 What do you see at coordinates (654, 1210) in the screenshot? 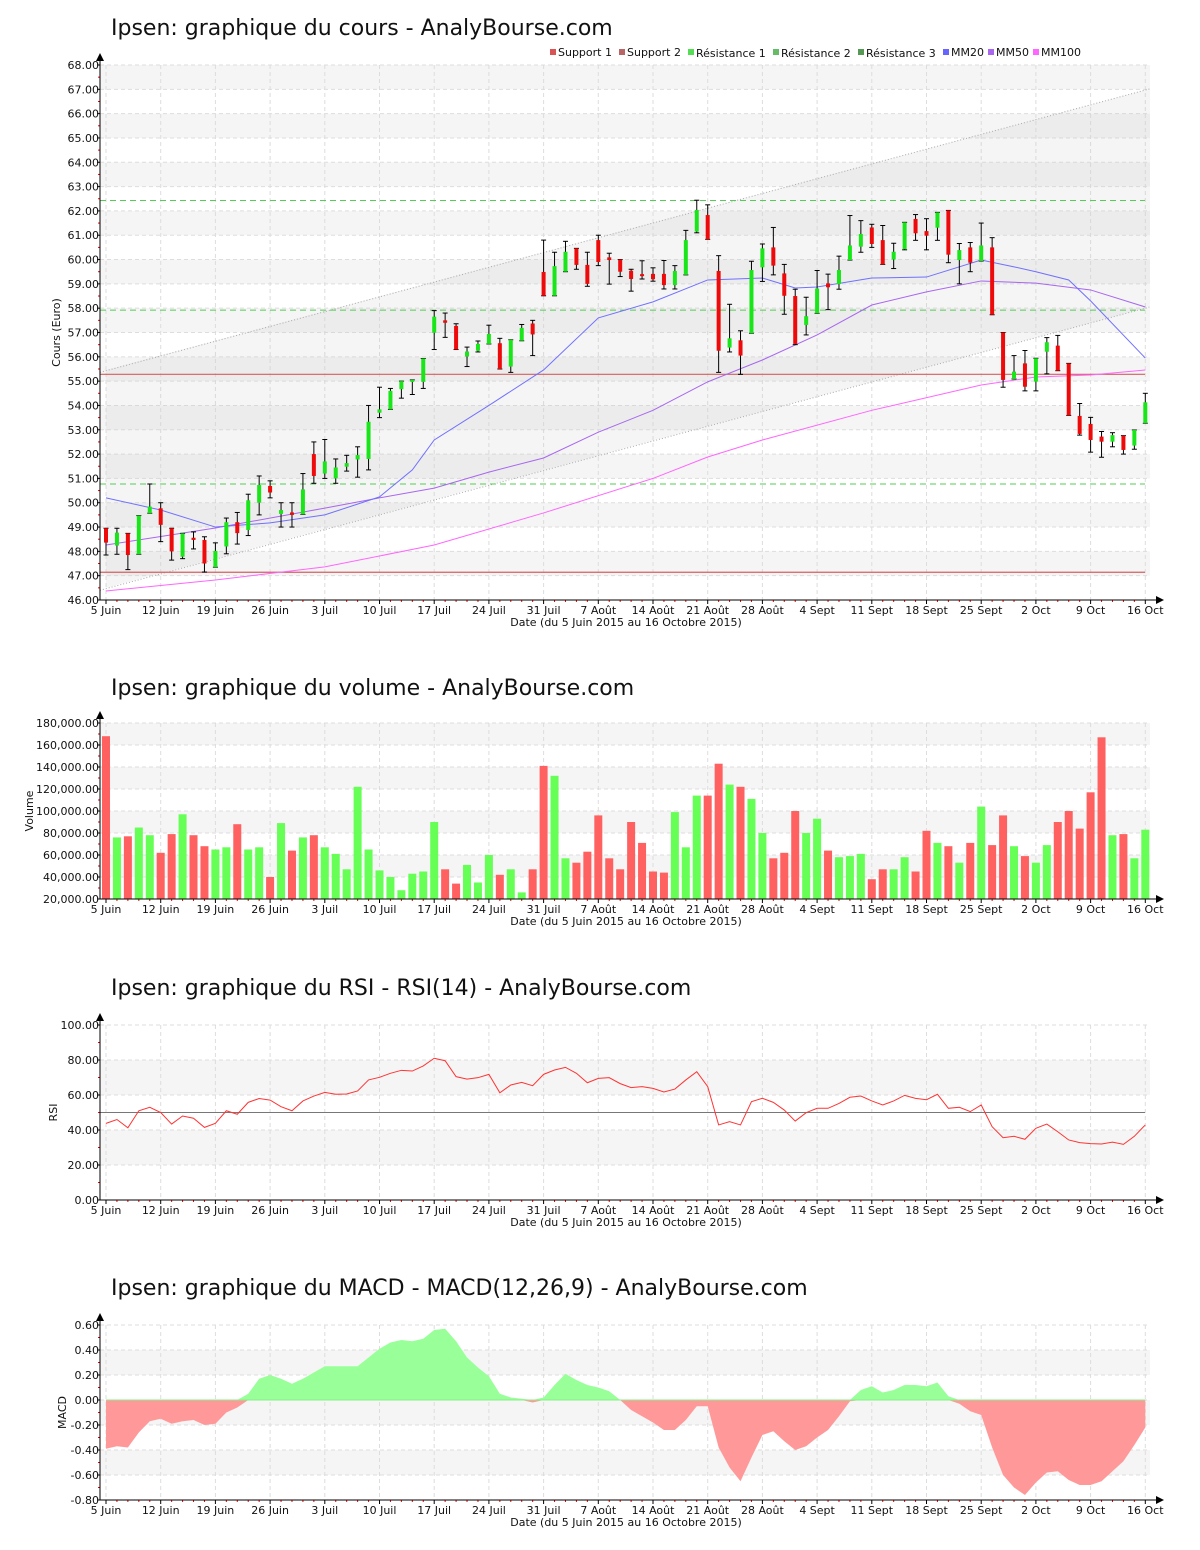
I see `x-tick-label: 14 Août` at bounding box center [654, 1210].